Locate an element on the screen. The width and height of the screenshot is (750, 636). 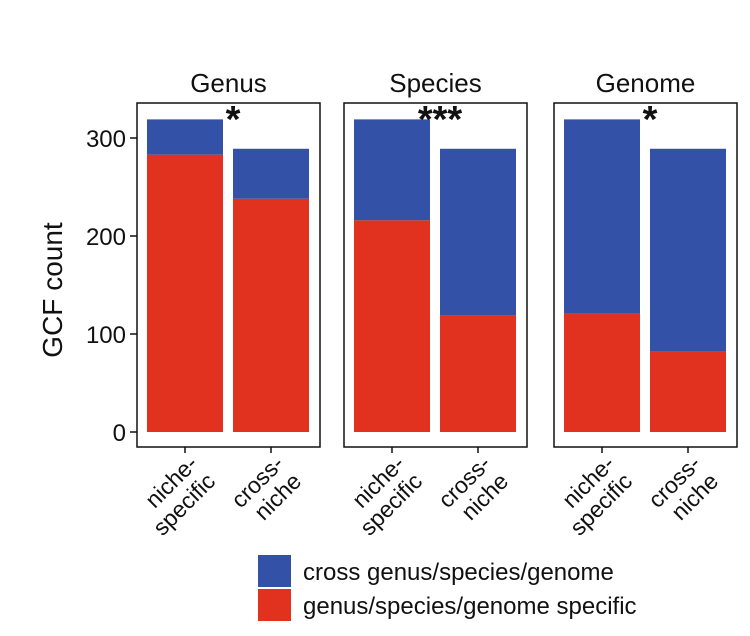
x-tick-label-genus-niche-specific: niche-specific is located at coordinates (175, 495).